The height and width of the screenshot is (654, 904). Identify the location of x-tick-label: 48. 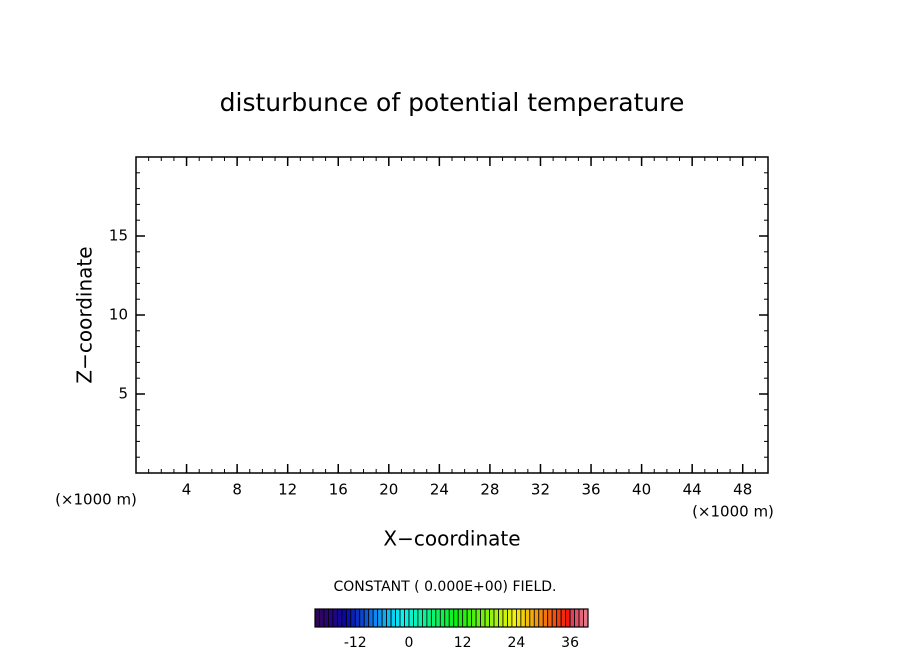
(742, 490).